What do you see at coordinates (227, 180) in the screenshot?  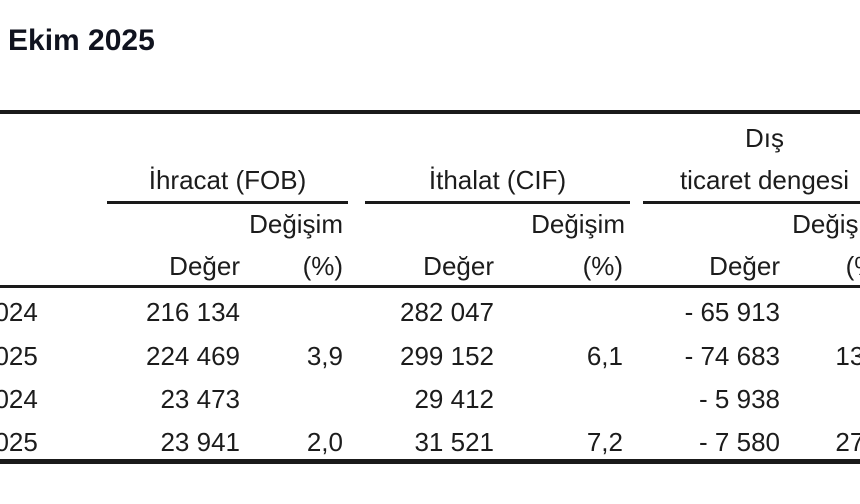 I see `exports-group-header: İhracat (FOB)` at bounding box center [227, 180].